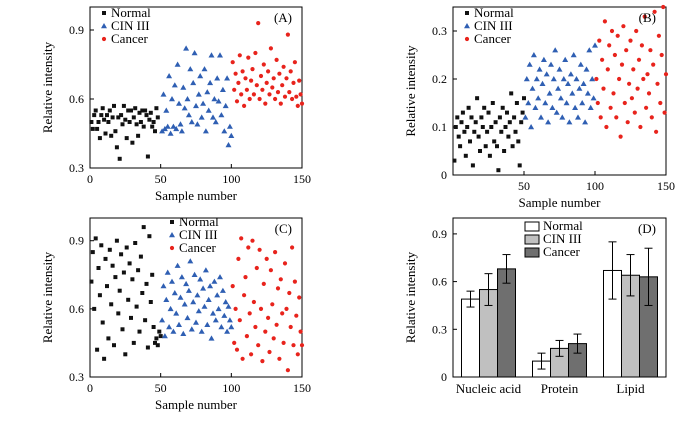 The width and height of the screenshot is (684, 423). I want to click on panel-d-ytick-label-0p3: 0.3, so click(439, 329).